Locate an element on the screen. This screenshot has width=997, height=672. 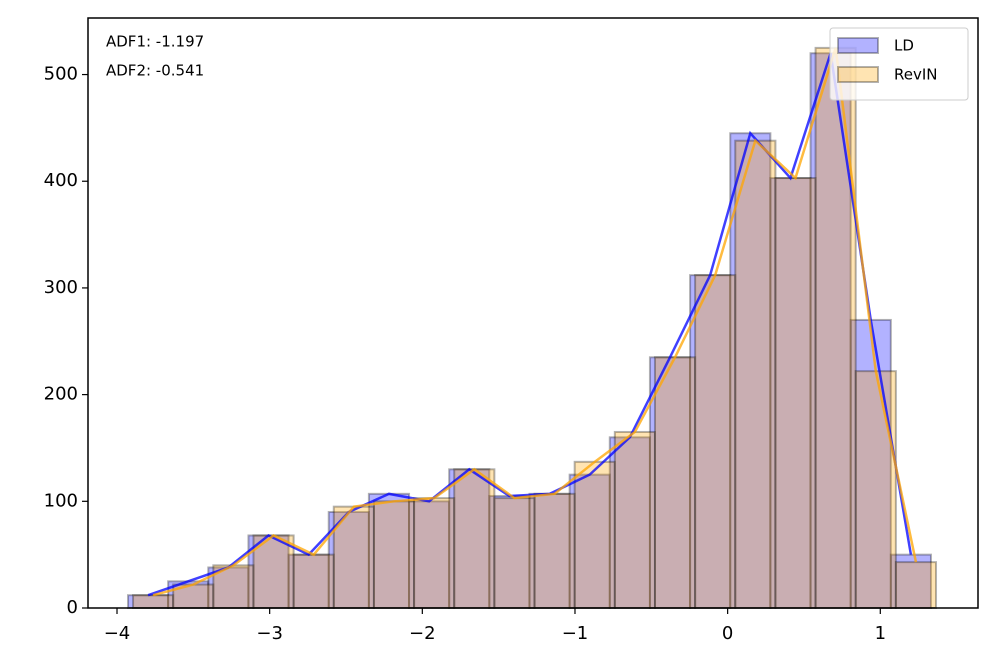
legend-label: RevIN is located at coordinates (916, 75).